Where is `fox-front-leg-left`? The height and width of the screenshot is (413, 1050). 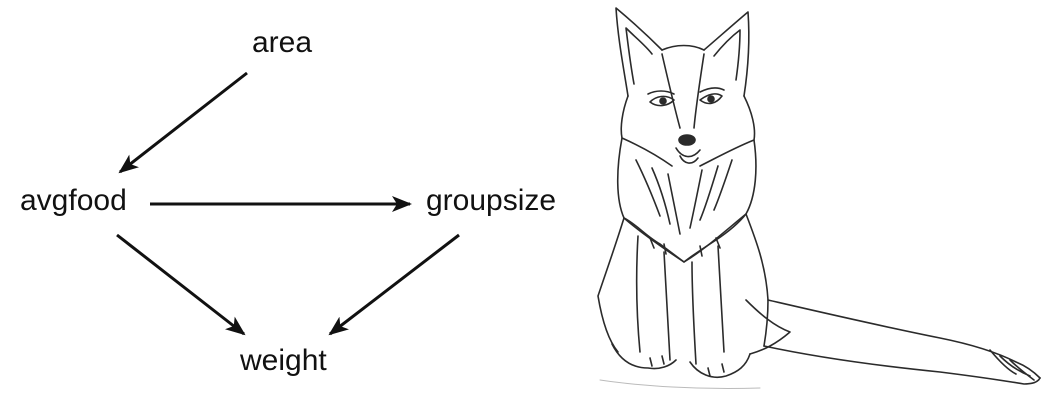
fox-front-leg-left is located at coordinates (653, 298).